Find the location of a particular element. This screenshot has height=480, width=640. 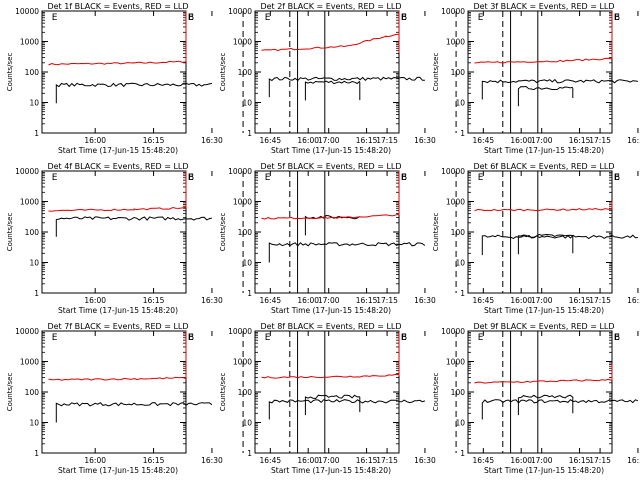

panel-title: Det 6f BLACK = Events, RED = LLD is located at coordinates (543, 166).